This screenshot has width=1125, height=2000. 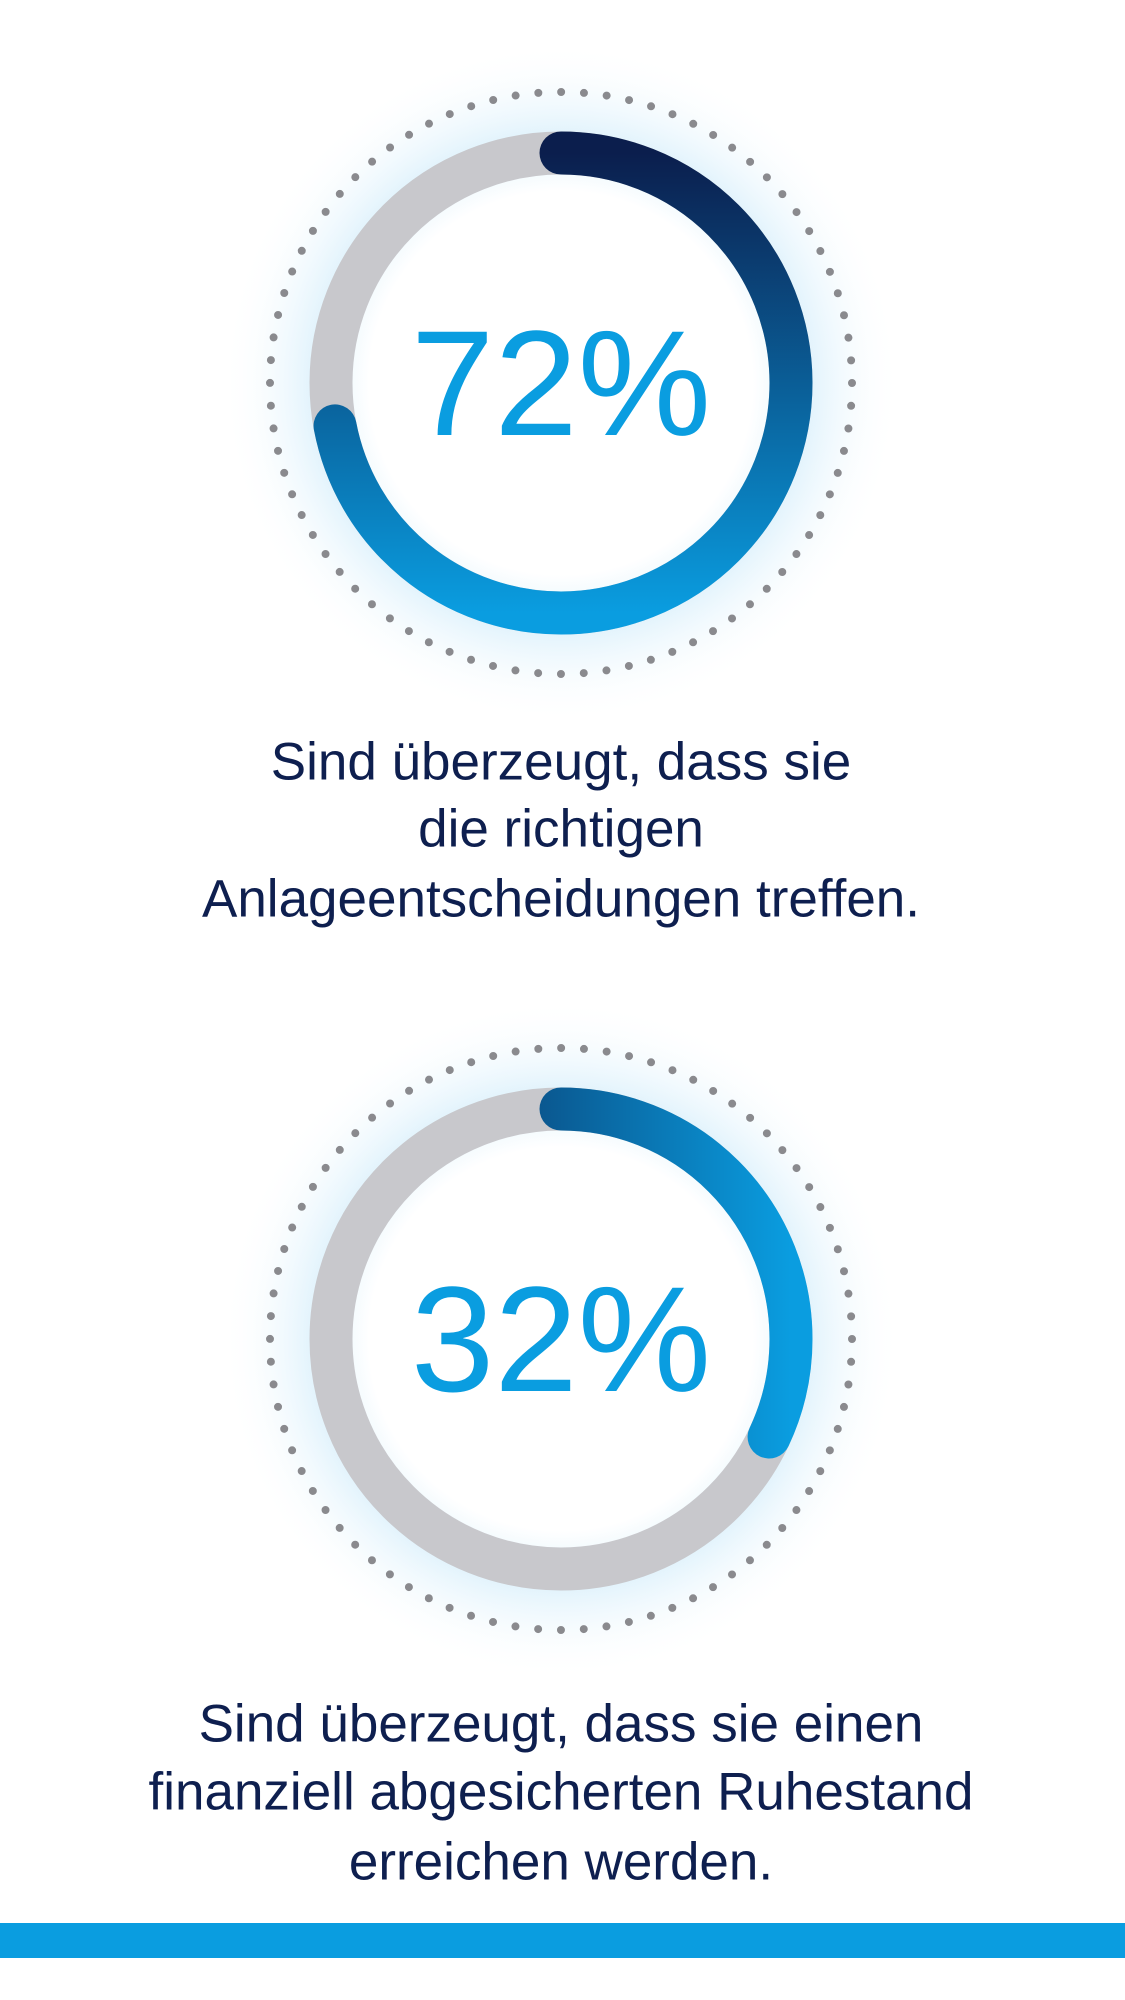 I want to click on footer-bar, so click(x=562, y=1940).